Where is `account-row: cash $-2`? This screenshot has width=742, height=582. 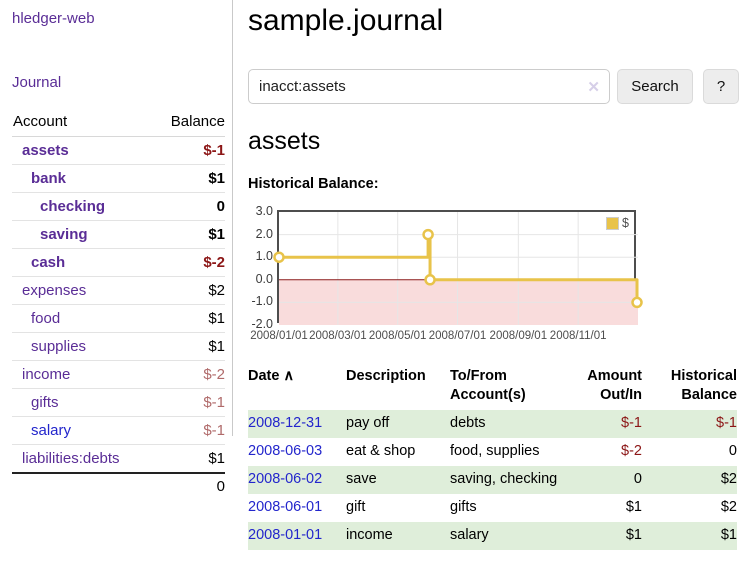
account-row: cash $-2 is located at coordinates (118, 262).